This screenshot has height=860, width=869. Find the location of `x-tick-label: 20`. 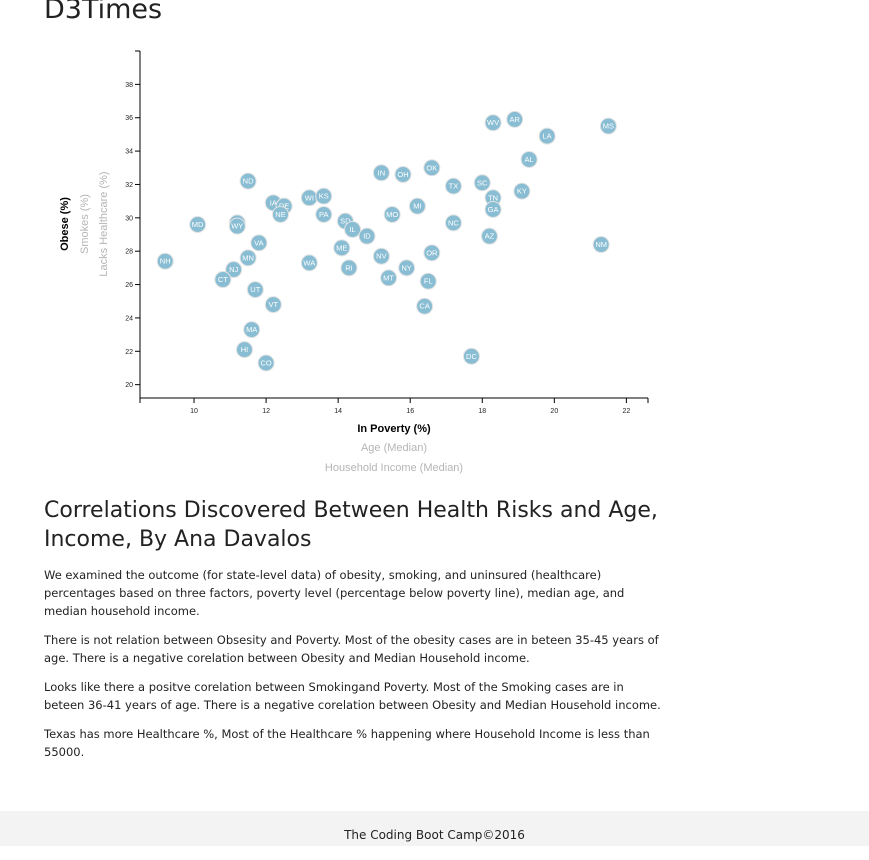

x-tick-label: 20 is located at coordinates (554, 411).